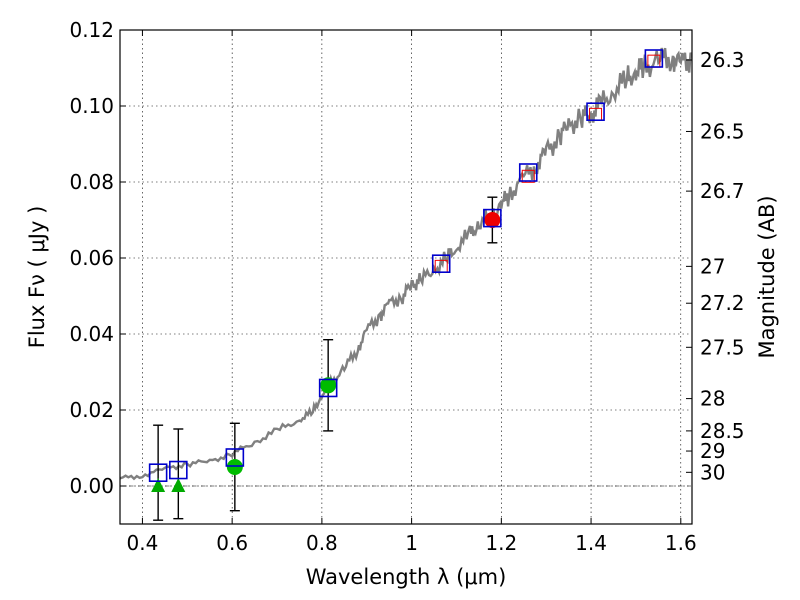 This screenshot has width=800, height=600. What do you see at coordinates (528, 176) in the screenshot?
I see `model-inband-square` at bounding box center [528, 176].